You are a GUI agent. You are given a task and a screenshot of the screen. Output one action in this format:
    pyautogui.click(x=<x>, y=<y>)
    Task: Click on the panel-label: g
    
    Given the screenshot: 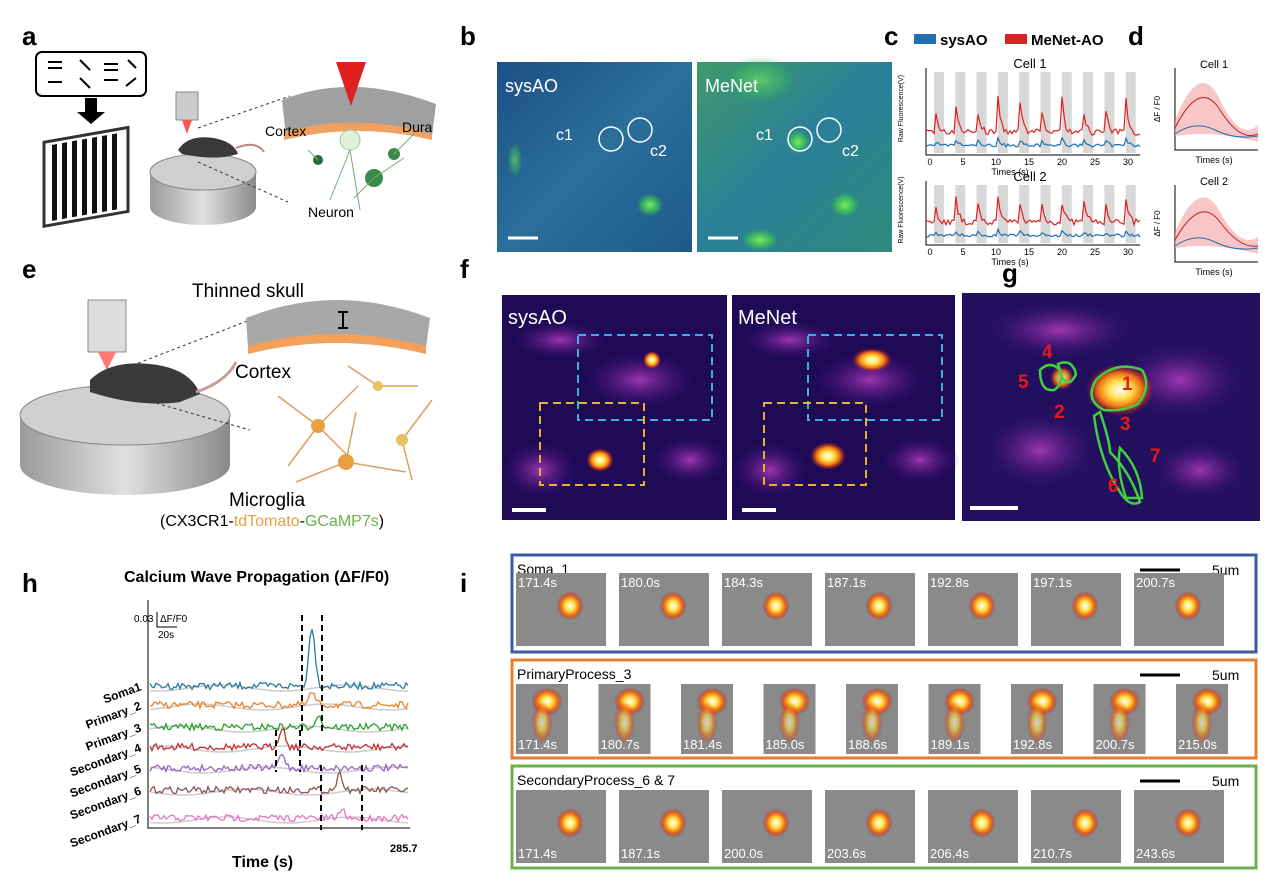 What is the action you would take?
    pyautogui.click(x=1010, y=273)
    